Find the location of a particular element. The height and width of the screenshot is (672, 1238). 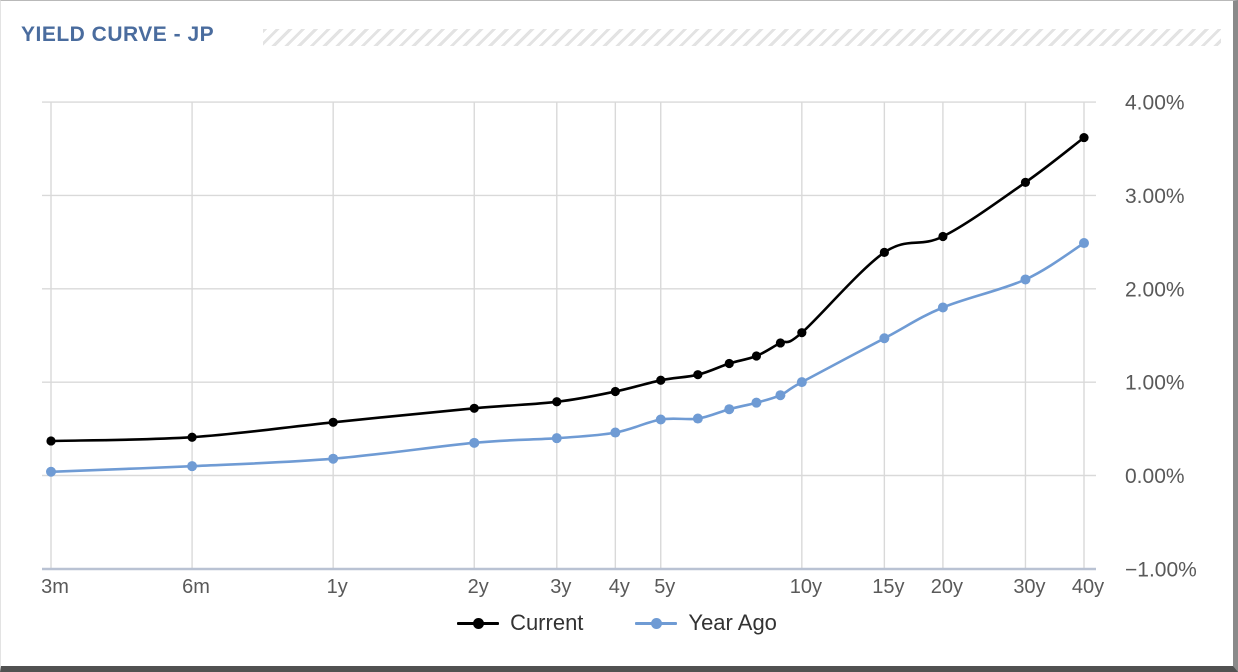

title-hatch-decoration is located at coordinates (742, 37).